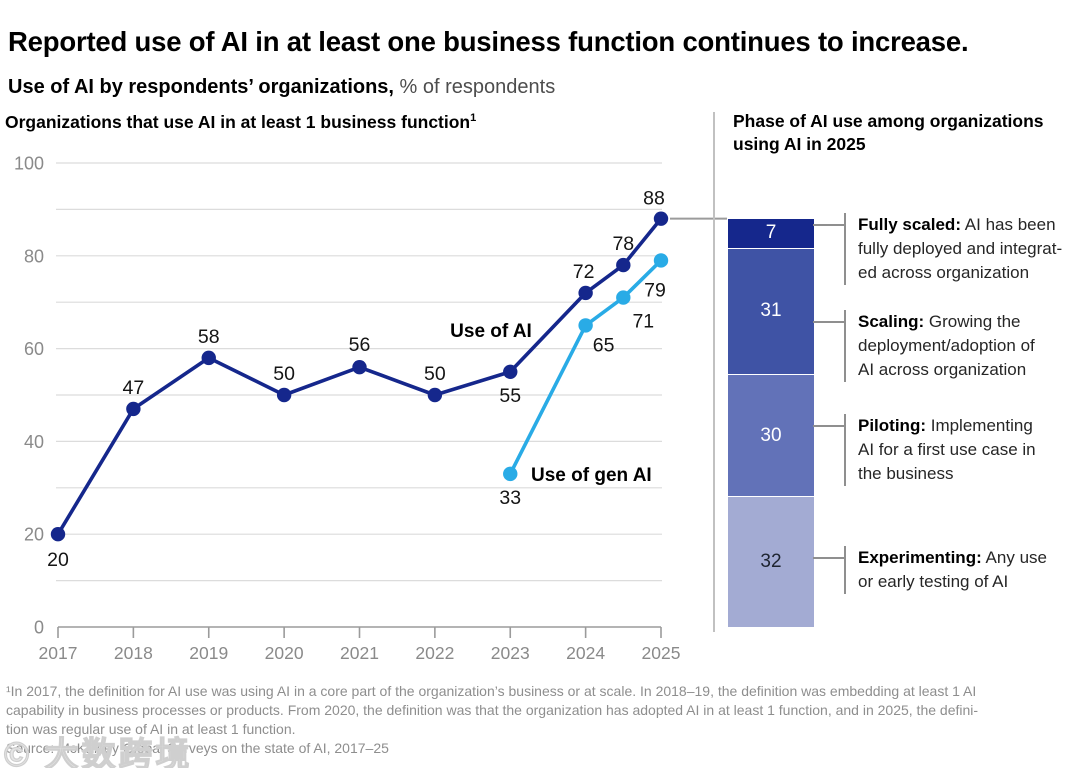 The height and width of the screenshot is (768, 1080). I want to click on x-axis-label: 2023, so click(510, 653).